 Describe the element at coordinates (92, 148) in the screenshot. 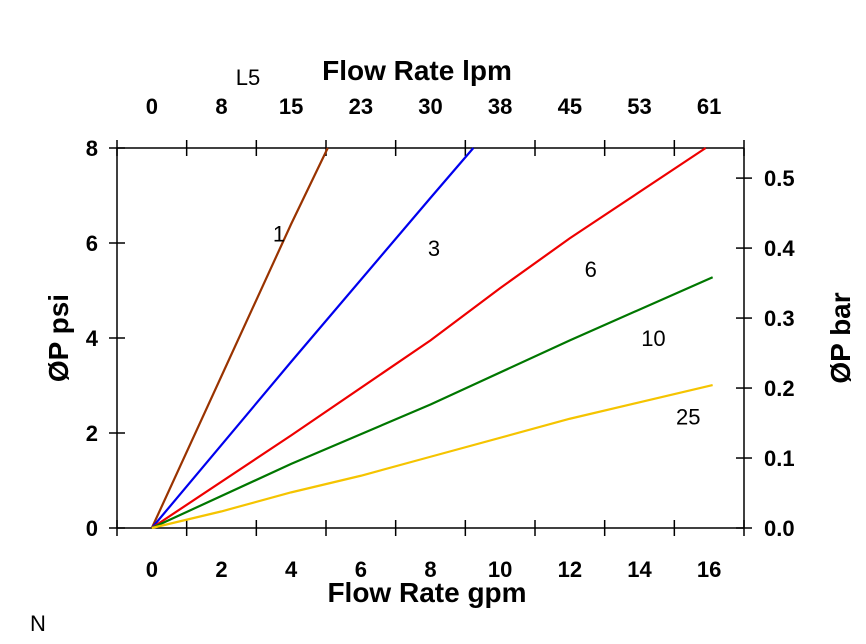

I see `y-tick-label: 8` at that location.